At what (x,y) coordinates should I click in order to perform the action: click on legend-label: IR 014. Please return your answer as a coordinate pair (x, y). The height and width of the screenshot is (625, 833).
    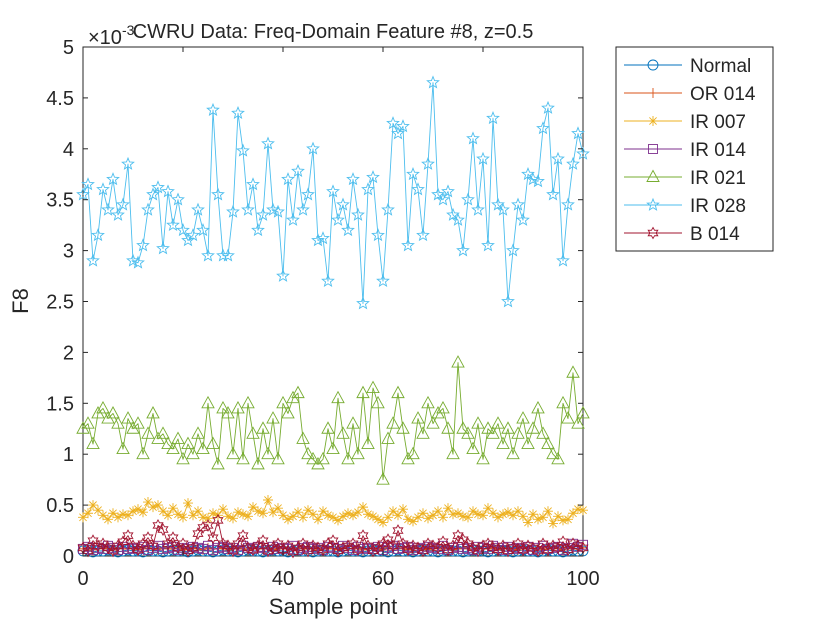
    Looking at the image, I should click on (718, 150).